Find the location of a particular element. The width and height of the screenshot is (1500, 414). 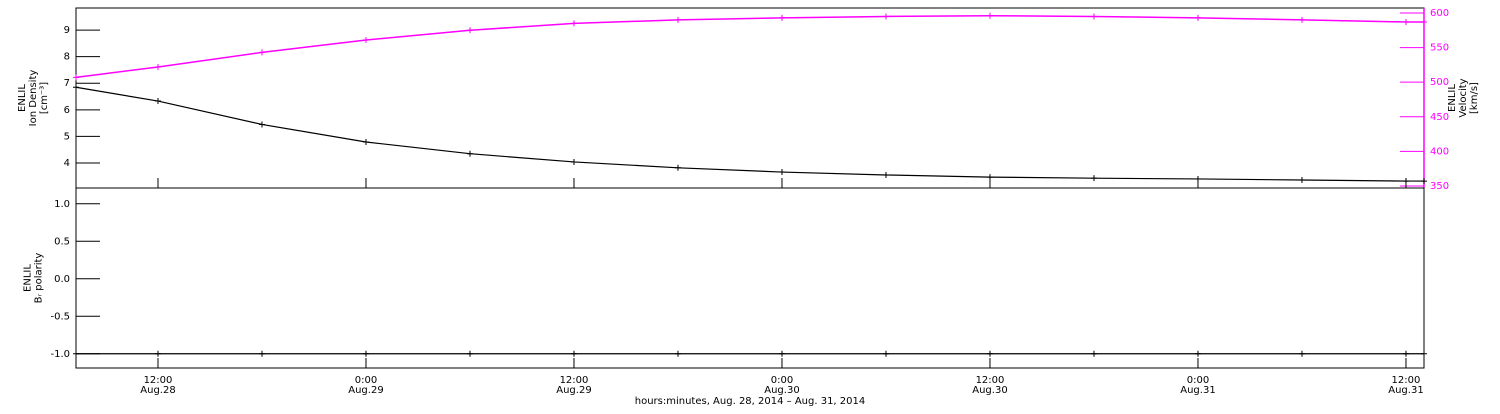

y-tick-label: 6 is located at coordinates (67, 110).